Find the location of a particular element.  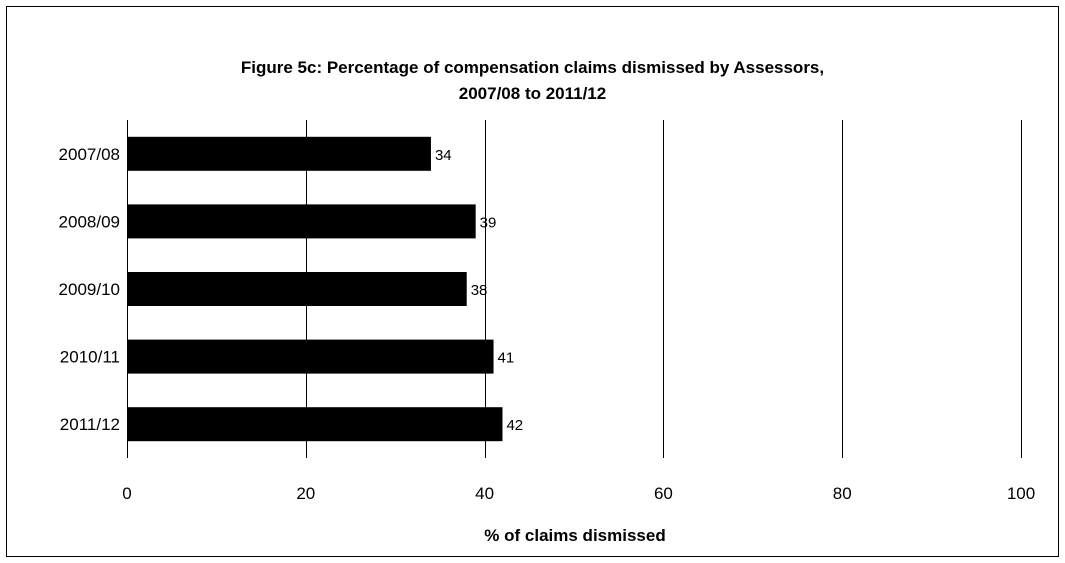

y-tick-label-2011/12: 2011/12 is located at coordinates (90, 424).